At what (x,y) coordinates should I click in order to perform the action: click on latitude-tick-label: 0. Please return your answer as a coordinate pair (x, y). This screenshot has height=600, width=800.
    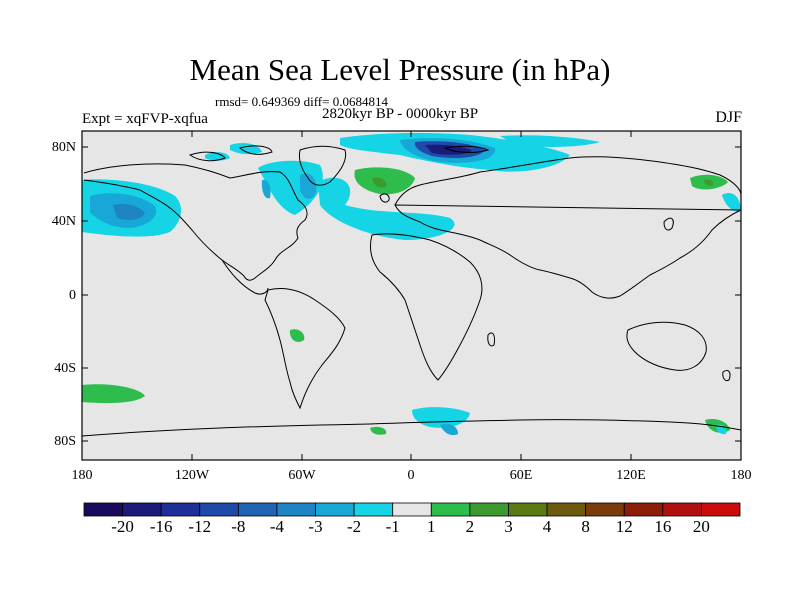
    Looking at the image, I should click on (72, 295).